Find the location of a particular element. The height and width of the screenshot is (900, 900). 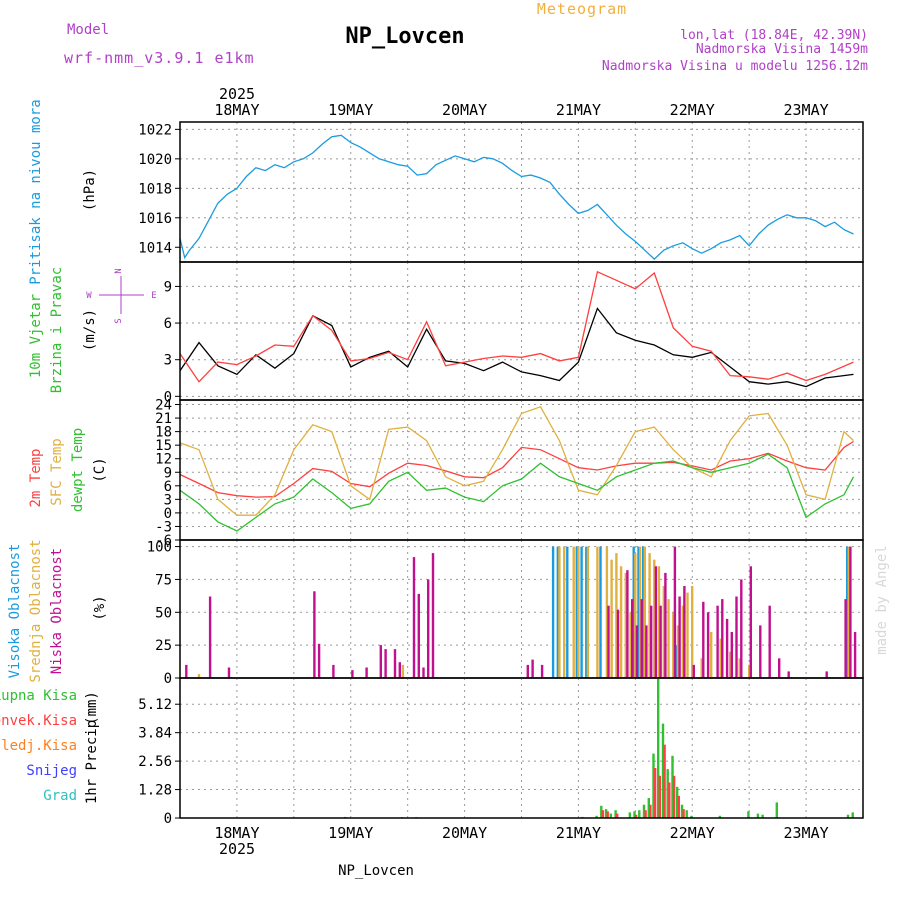

cloud-ytick-label: 100 is located at coordinates (159, 548).